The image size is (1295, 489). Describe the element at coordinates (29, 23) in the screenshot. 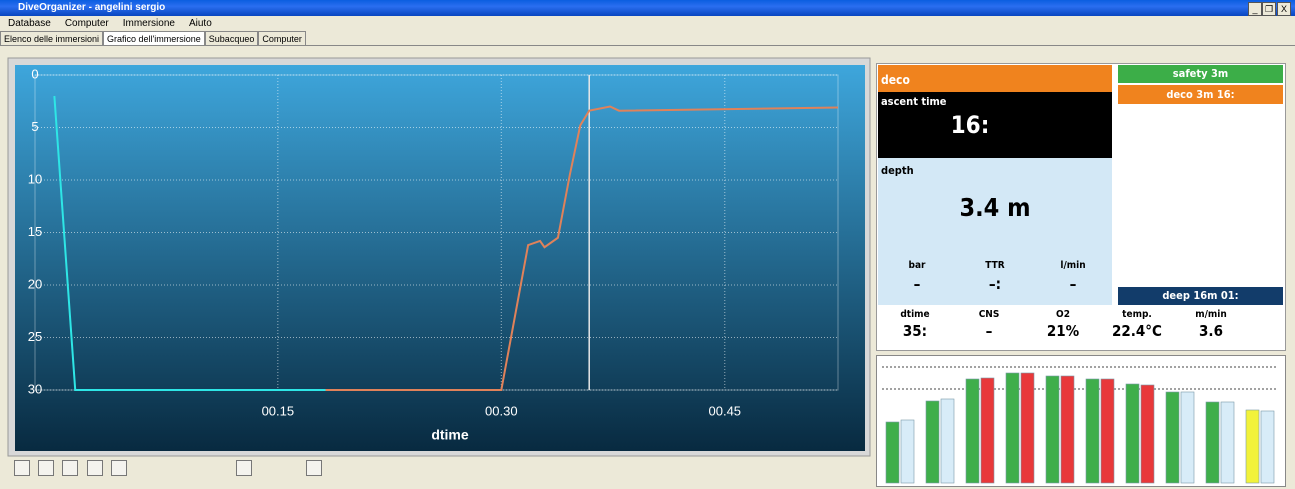

I see `menu-item: Database` at that location.